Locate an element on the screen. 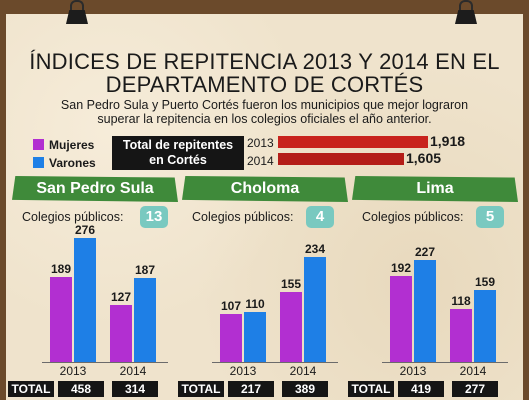 Image resolution: width=529 pixels, height=400 pixels. bar-label-mujeres-2014: 155 is located at coordinates (291, 284).